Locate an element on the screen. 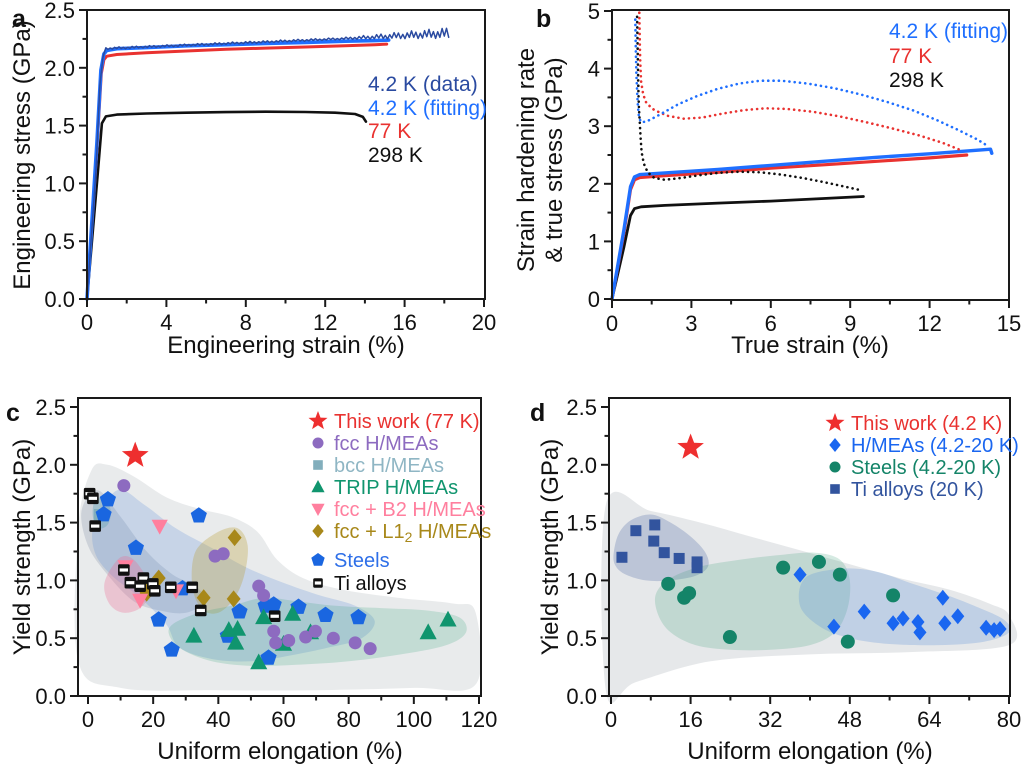  x-tick-label: 120 is located at coordinates (479, 719).